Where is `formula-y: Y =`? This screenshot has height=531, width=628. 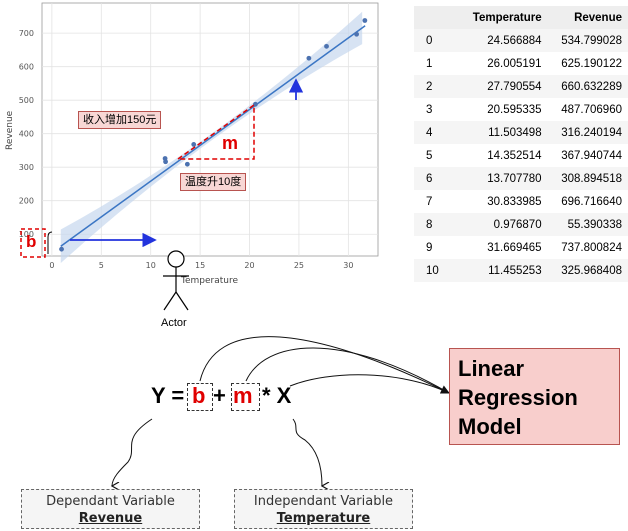 formula-y: Y = is located at coordinates (168, 395).